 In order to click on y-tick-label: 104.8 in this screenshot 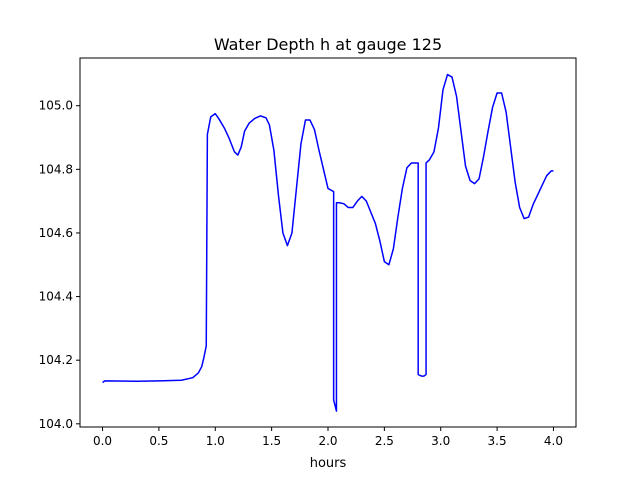, I will do `click(56, 169)`.